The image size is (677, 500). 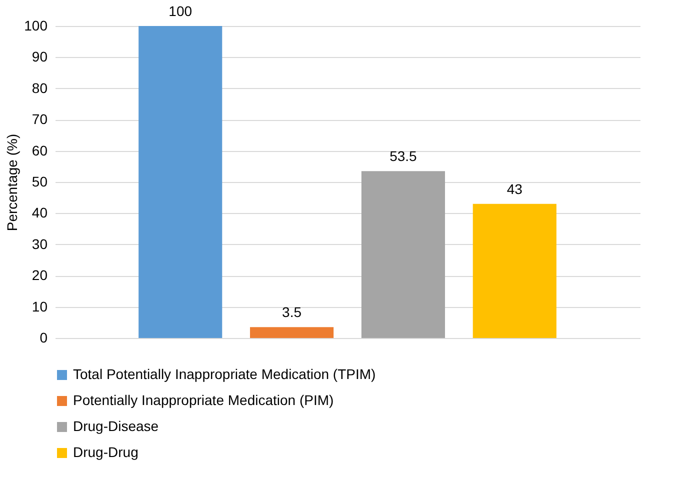 What do you see at coordinates (224, 374) in the screenshot?
I see `legend-label: Total Potentially Inappropriate Medication (TPIM)` at bounding box center [224, 374].